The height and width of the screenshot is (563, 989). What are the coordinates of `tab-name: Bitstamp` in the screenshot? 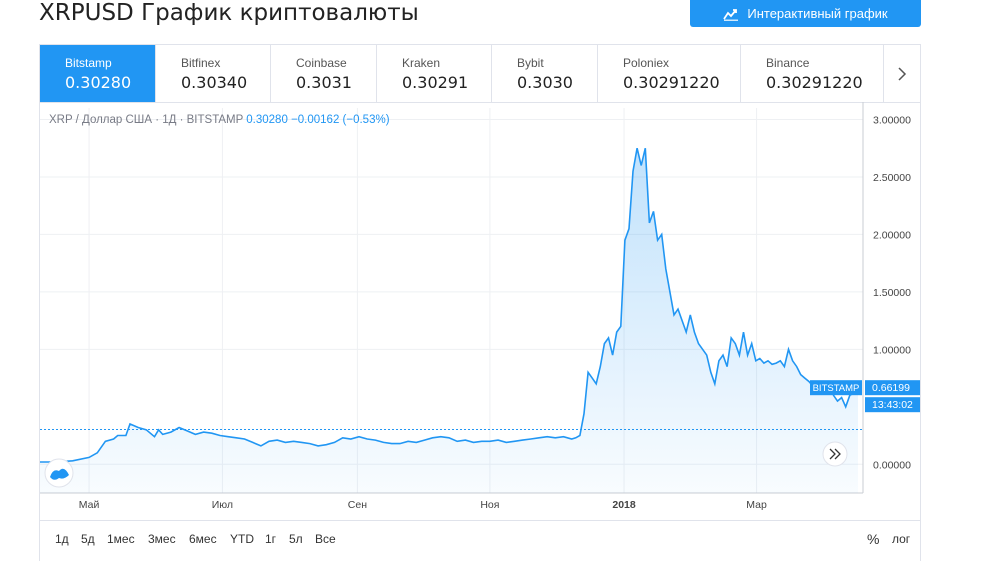 It's located at (88, 63).